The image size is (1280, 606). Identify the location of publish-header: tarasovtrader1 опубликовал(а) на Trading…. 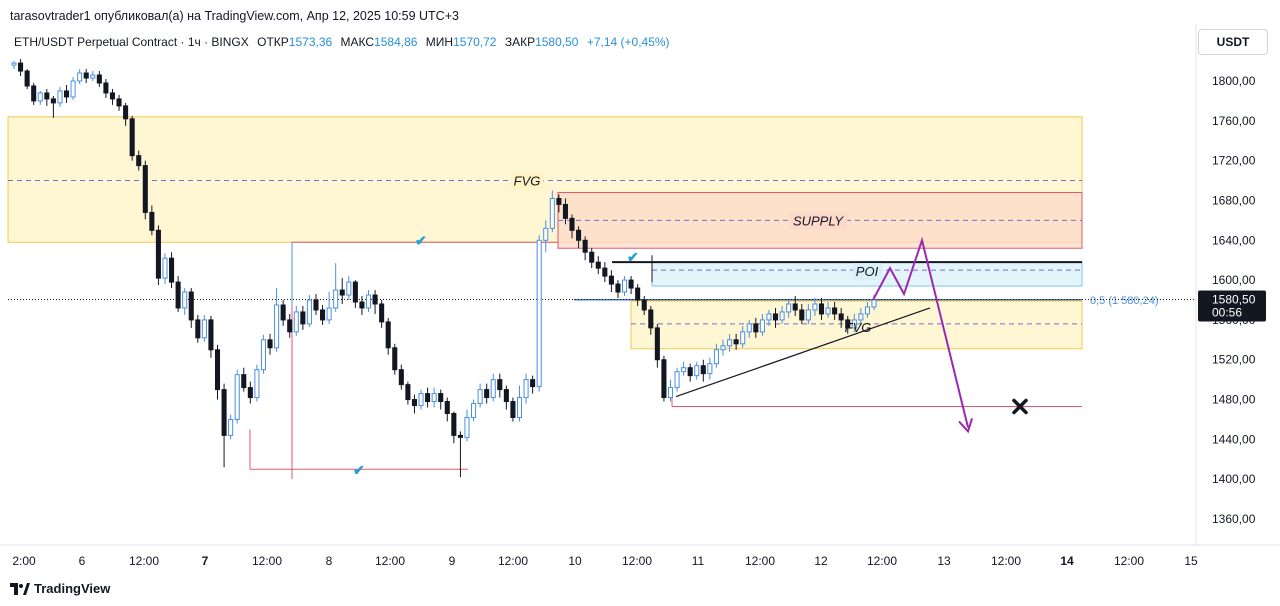
(234, 16).